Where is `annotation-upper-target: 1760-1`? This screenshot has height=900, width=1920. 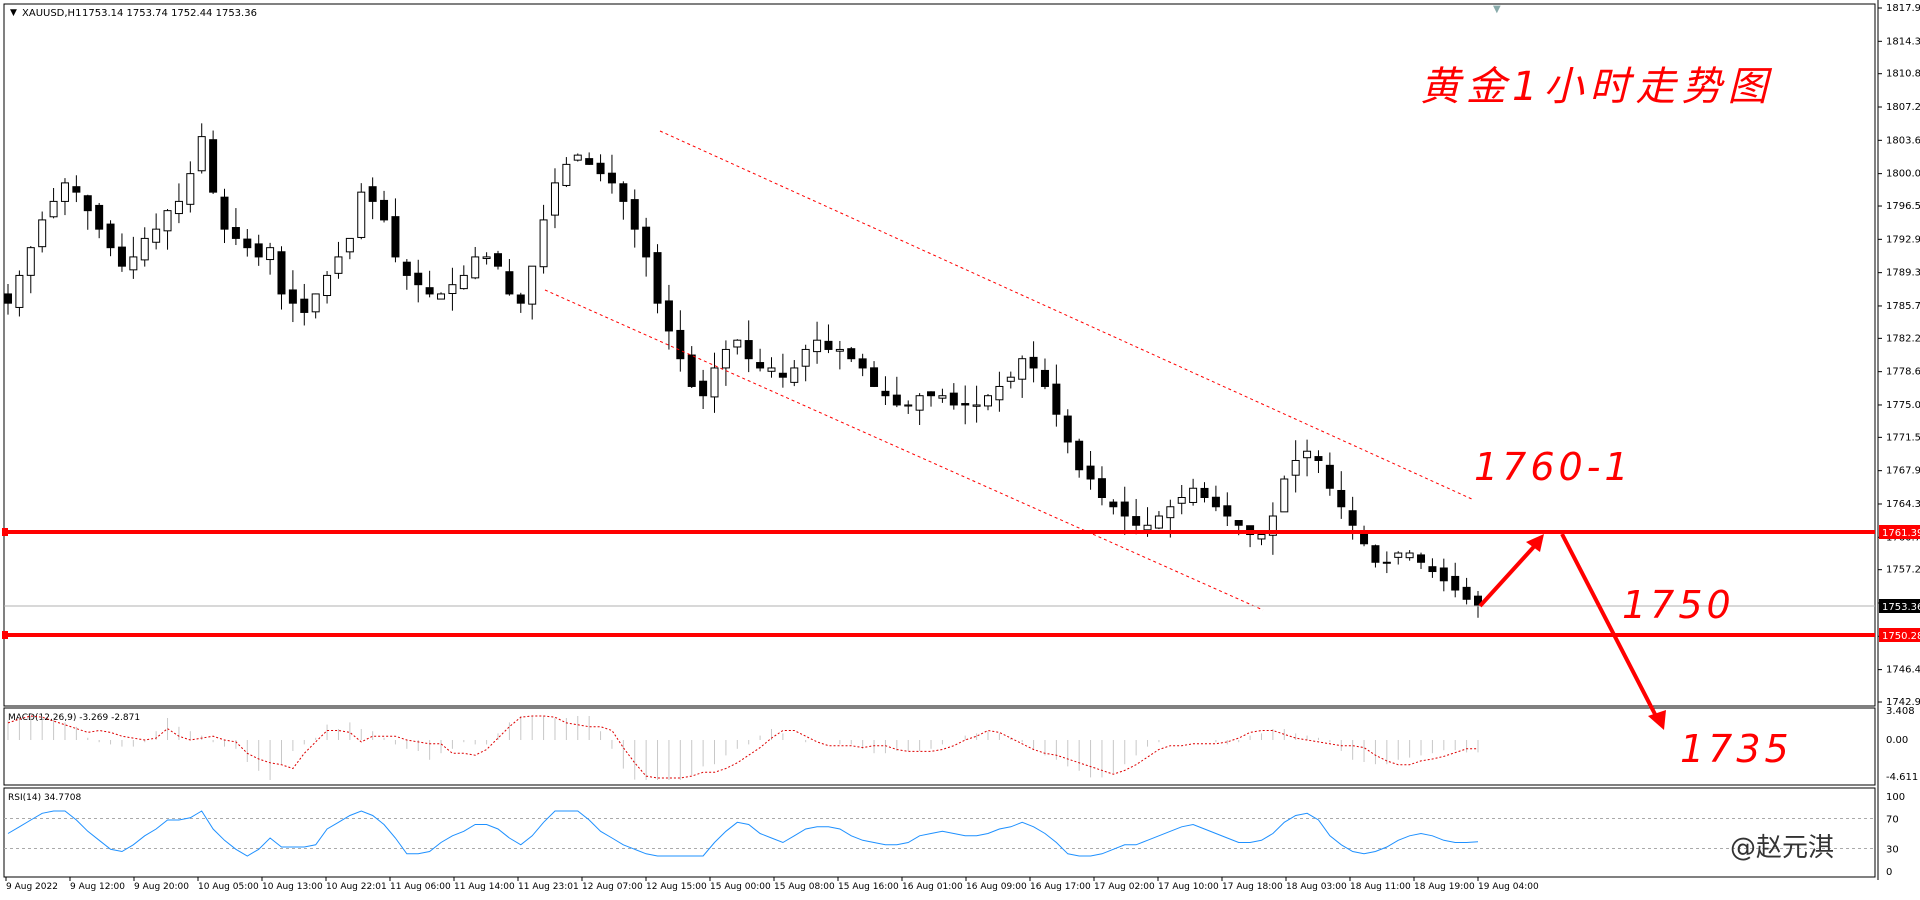 annotation-upper-target: 1760-1 is located at coordinates (1553, 467).